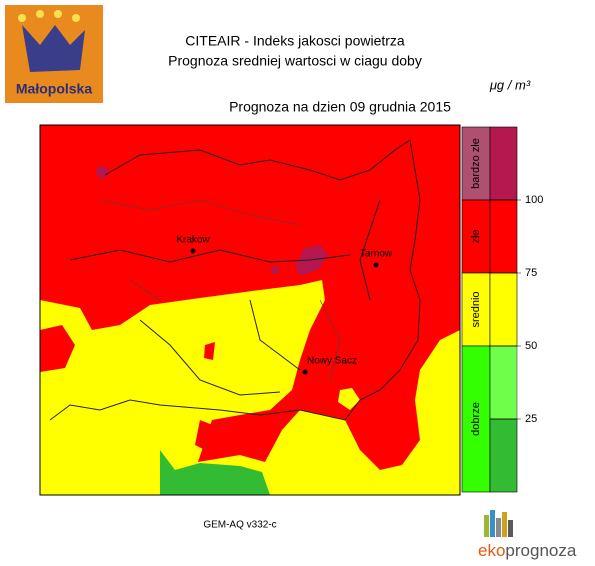 The image size is (595, 566). I want to click on brand-prefix: eko, so click(491, 550).